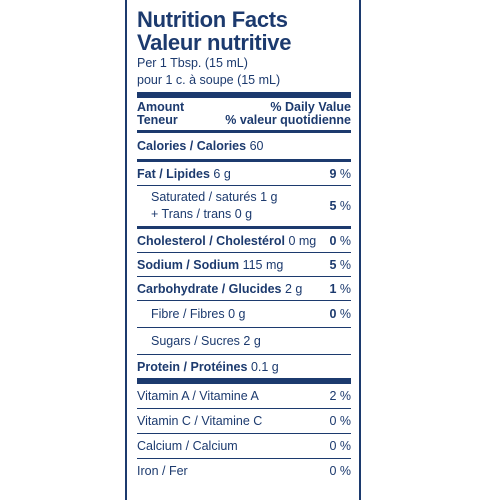  I want to click on sodium-dv: 5, so click(333, 264).